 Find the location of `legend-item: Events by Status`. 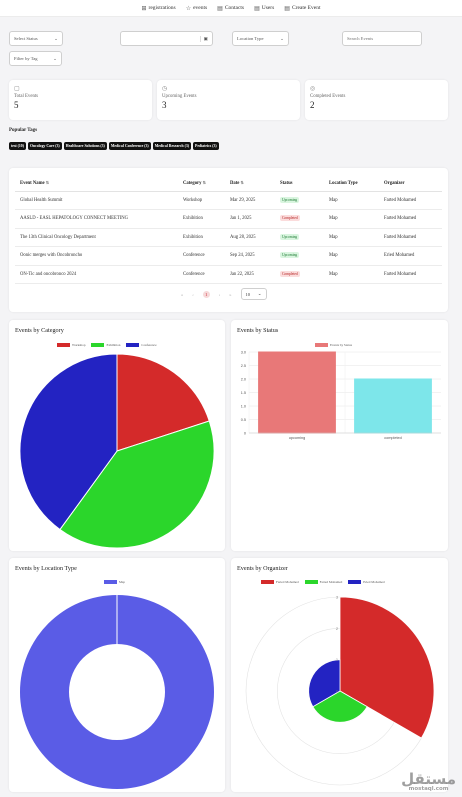

legend-item: Events by Status is located at coordinates (333, 345).